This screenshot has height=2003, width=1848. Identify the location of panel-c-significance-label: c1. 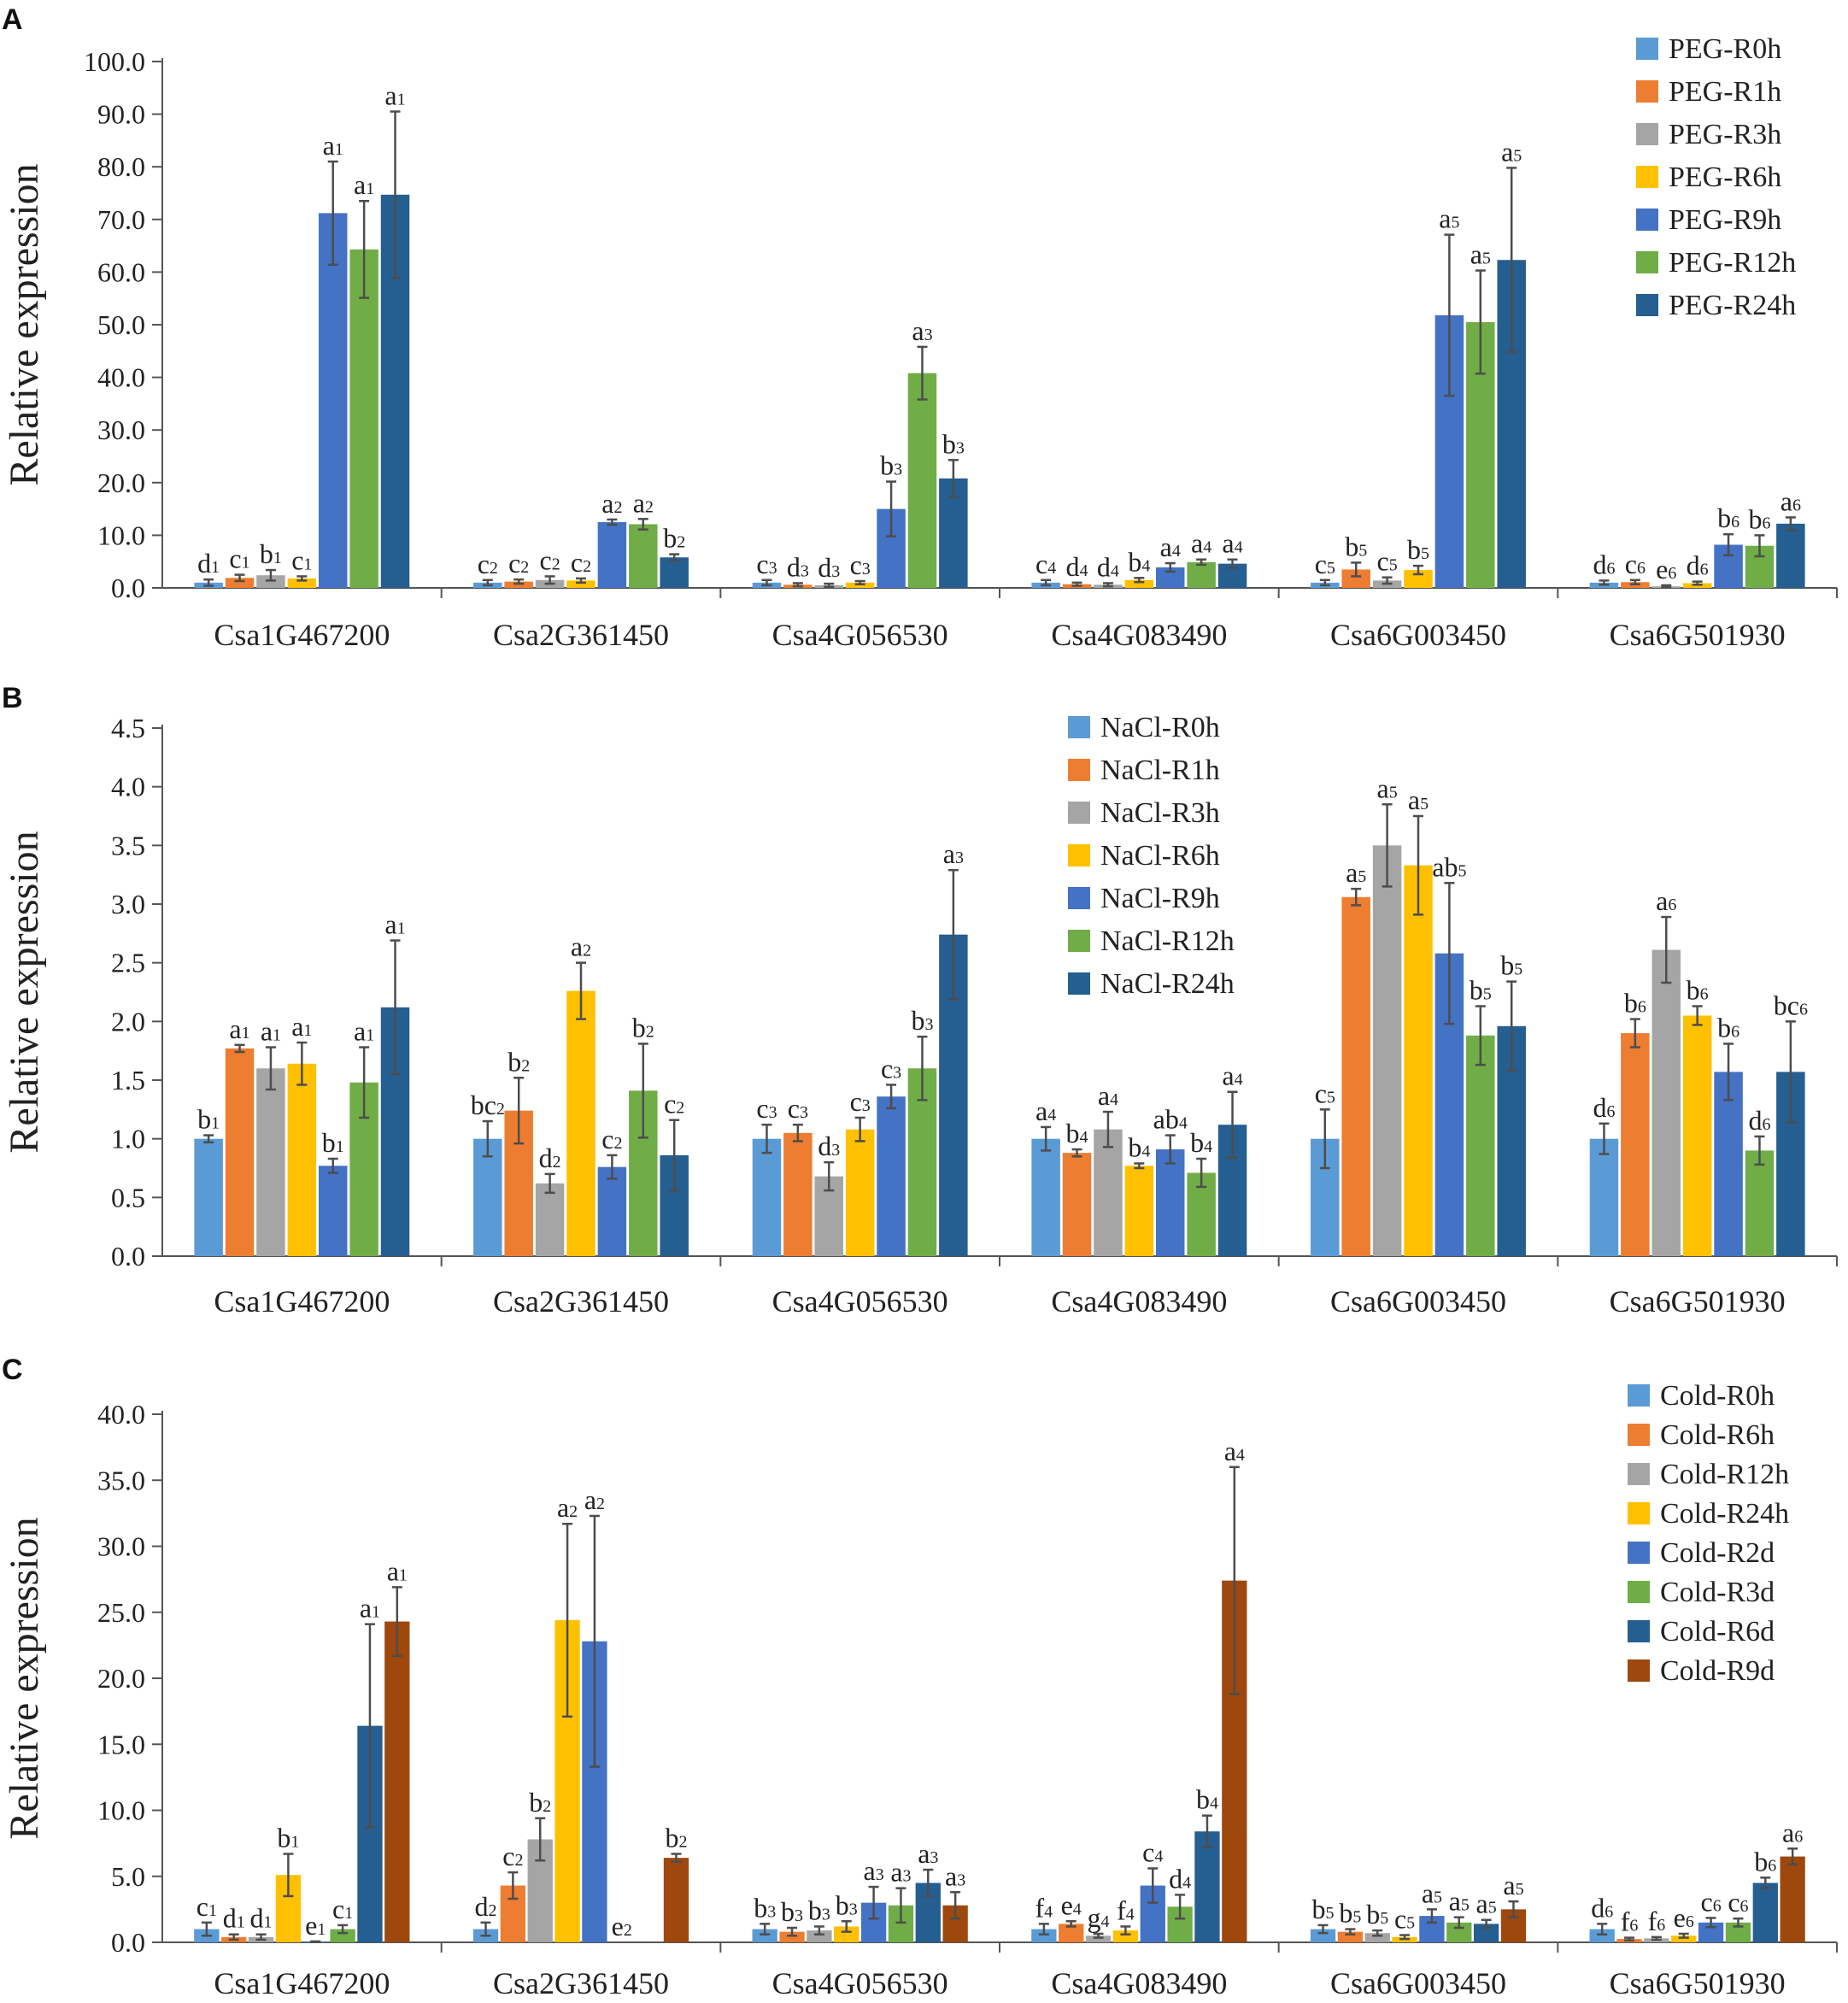
(342, 1909).